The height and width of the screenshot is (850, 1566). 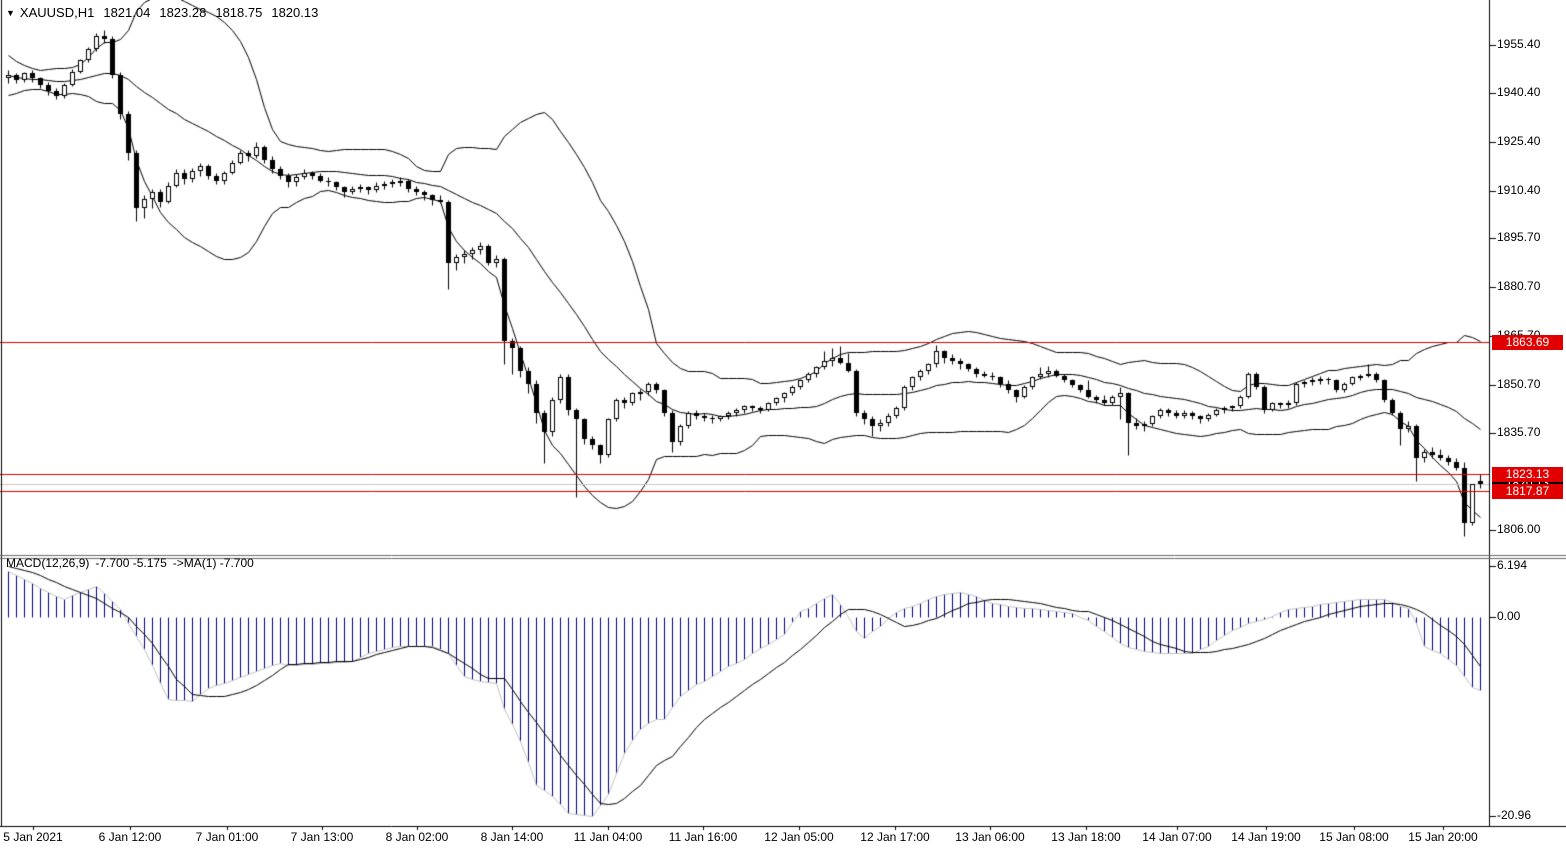 What do you see at coordinates (1519, 528) in the screenshot?
I see `price-axis-label: 1806.00` at bounding box center [1519, 528].